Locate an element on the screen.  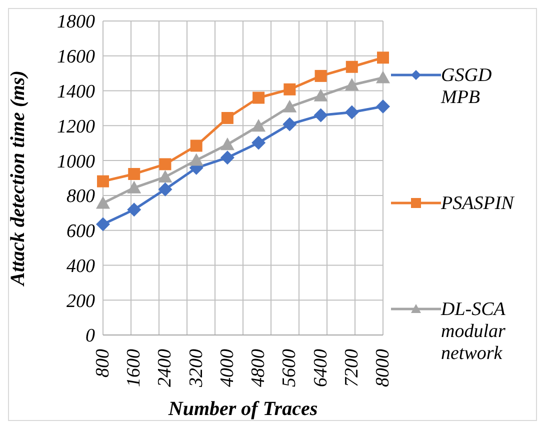
x-tick-label: 2400 is located at coordinates (165, 367).